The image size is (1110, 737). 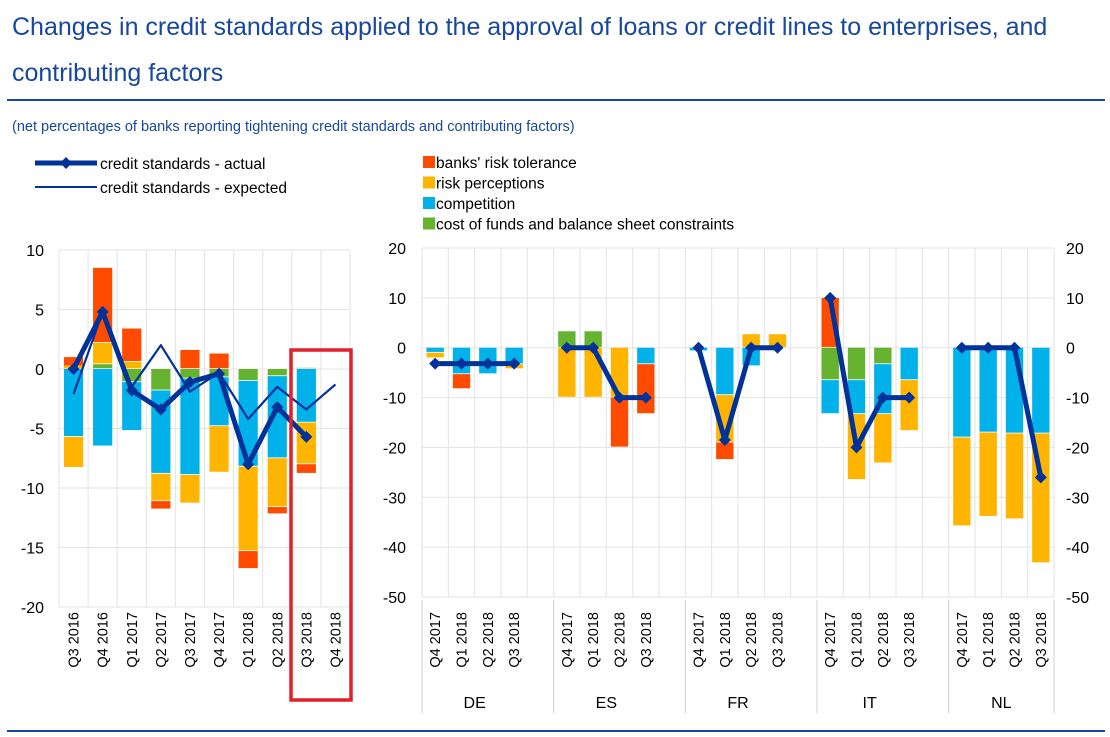 I want to click on y-tick-label-right: -50, so click(x=1077, y=598).